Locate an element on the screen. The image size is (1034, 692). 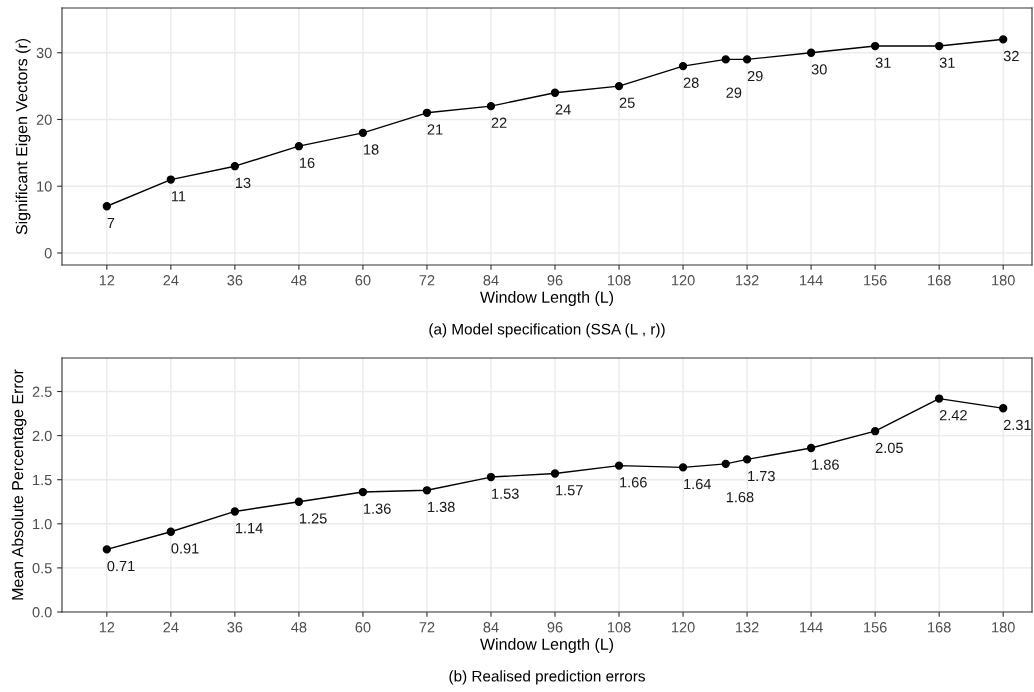
y-tick-label: 1.0 is located at coordinates (42, 524).